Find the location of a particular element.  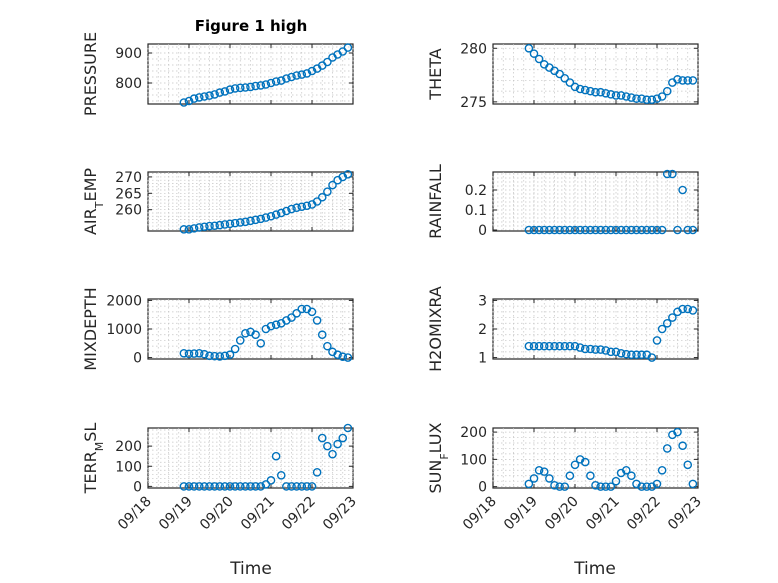

x-tick-label: 09/20 is located at coordinates (562, 514).